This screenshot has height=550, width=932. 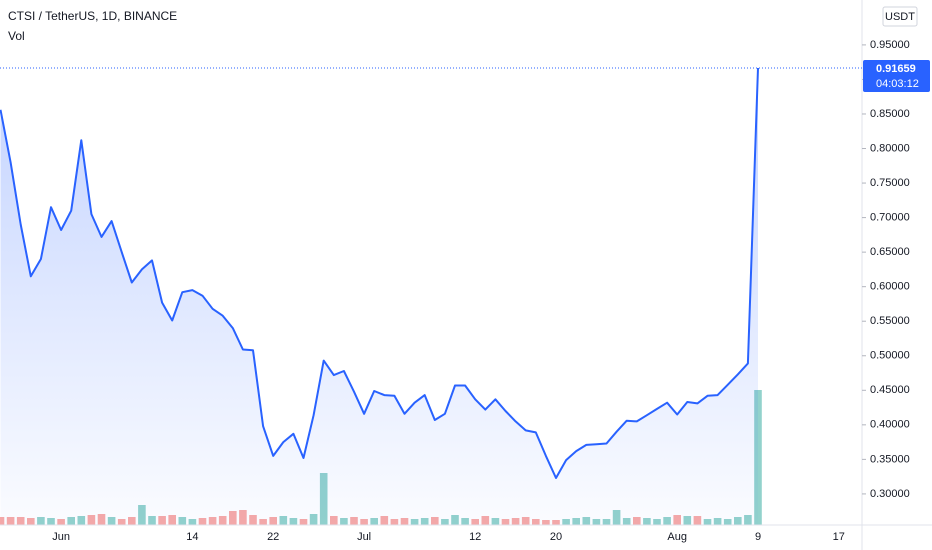 What do you see at coordinates (896, 75) in the screenshot?
I see `price-tag` at bounding box center [896, 75].